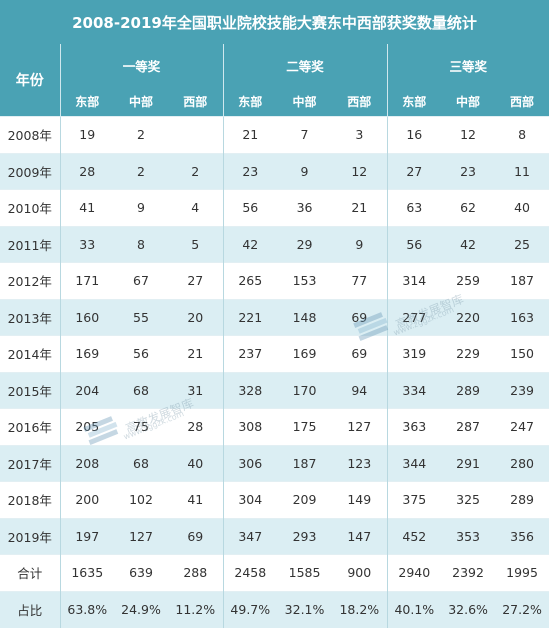 The height and width of the screenshot is (628, 549). I want to click on value-cell: 325, so click(468, 499).